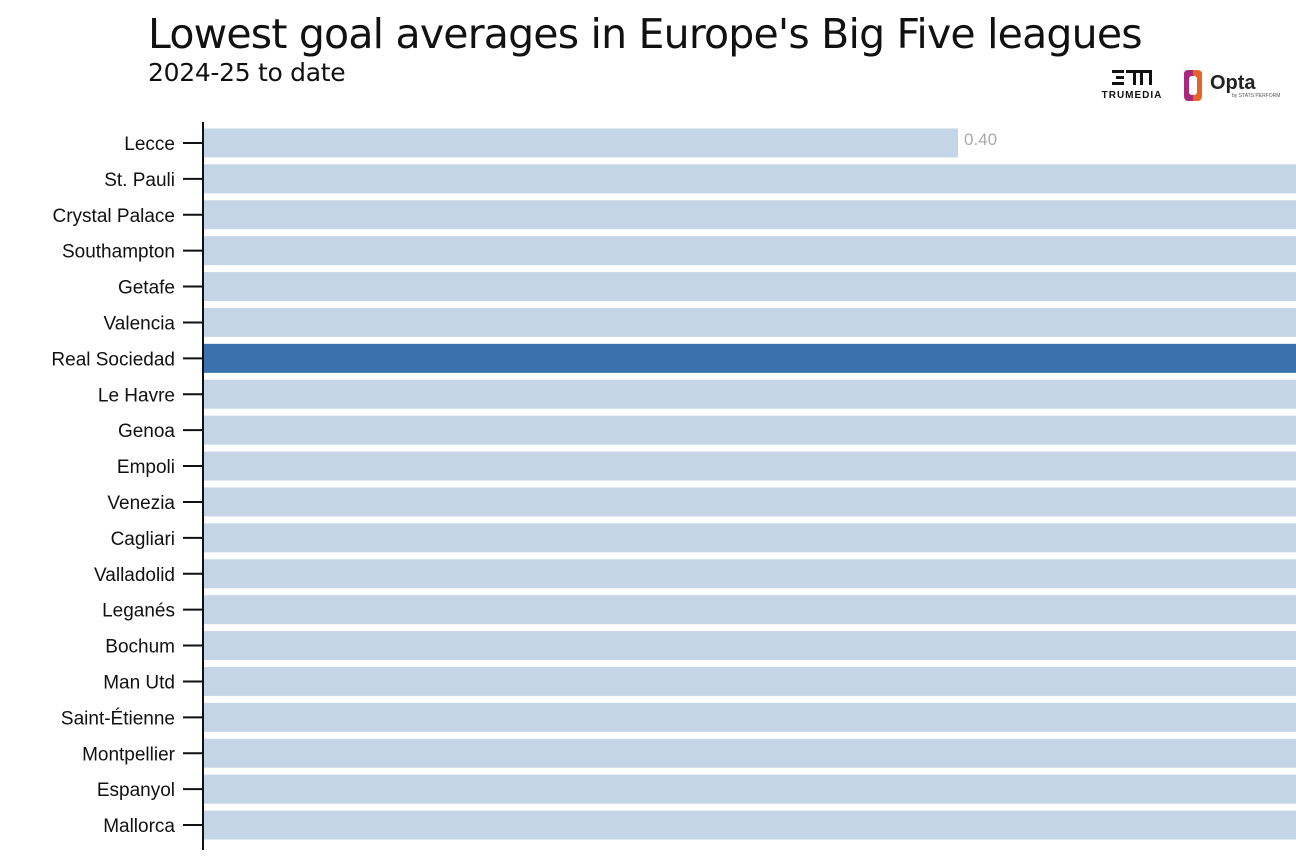 The image size is (1296, 864). Describe the element at coordinates (138, 611) in the screenshot. I see `y-tick-label: Leganés` at that location.